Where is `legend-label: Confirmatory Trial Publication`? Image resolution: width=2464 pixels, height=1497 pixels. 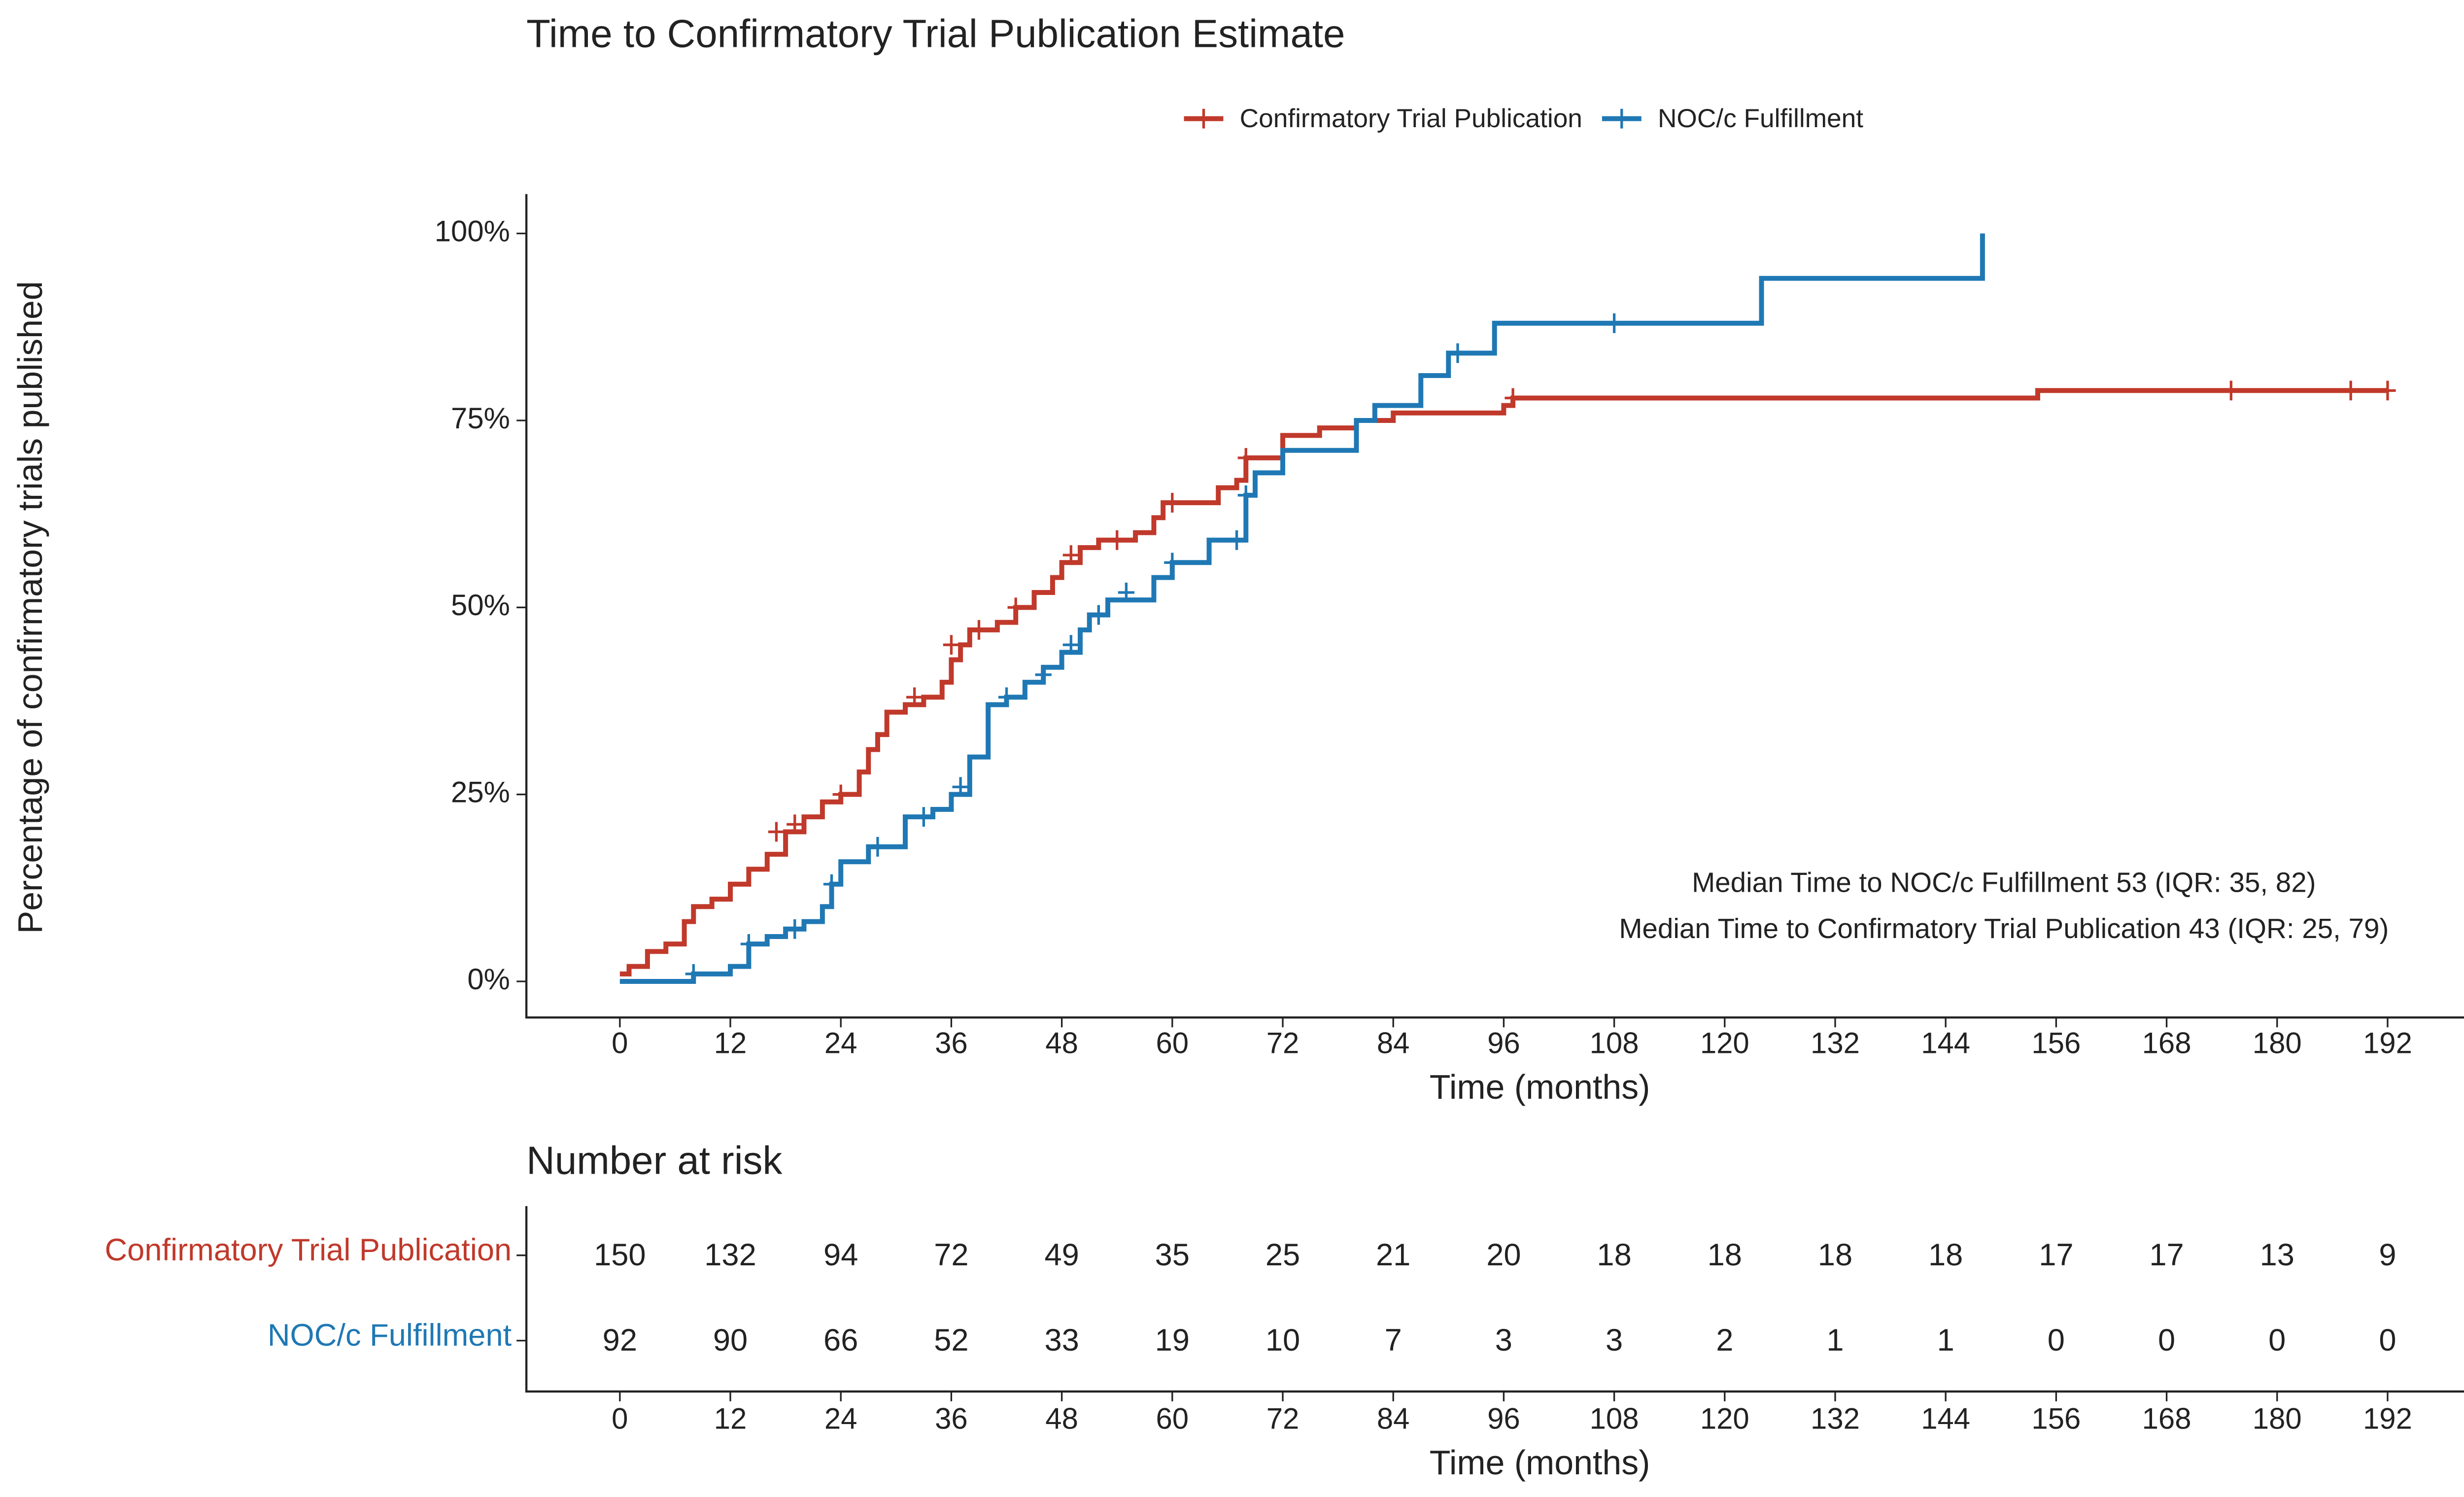 legend-label: Confirmatory Trial Publication is located at coordinates (1411, 118).